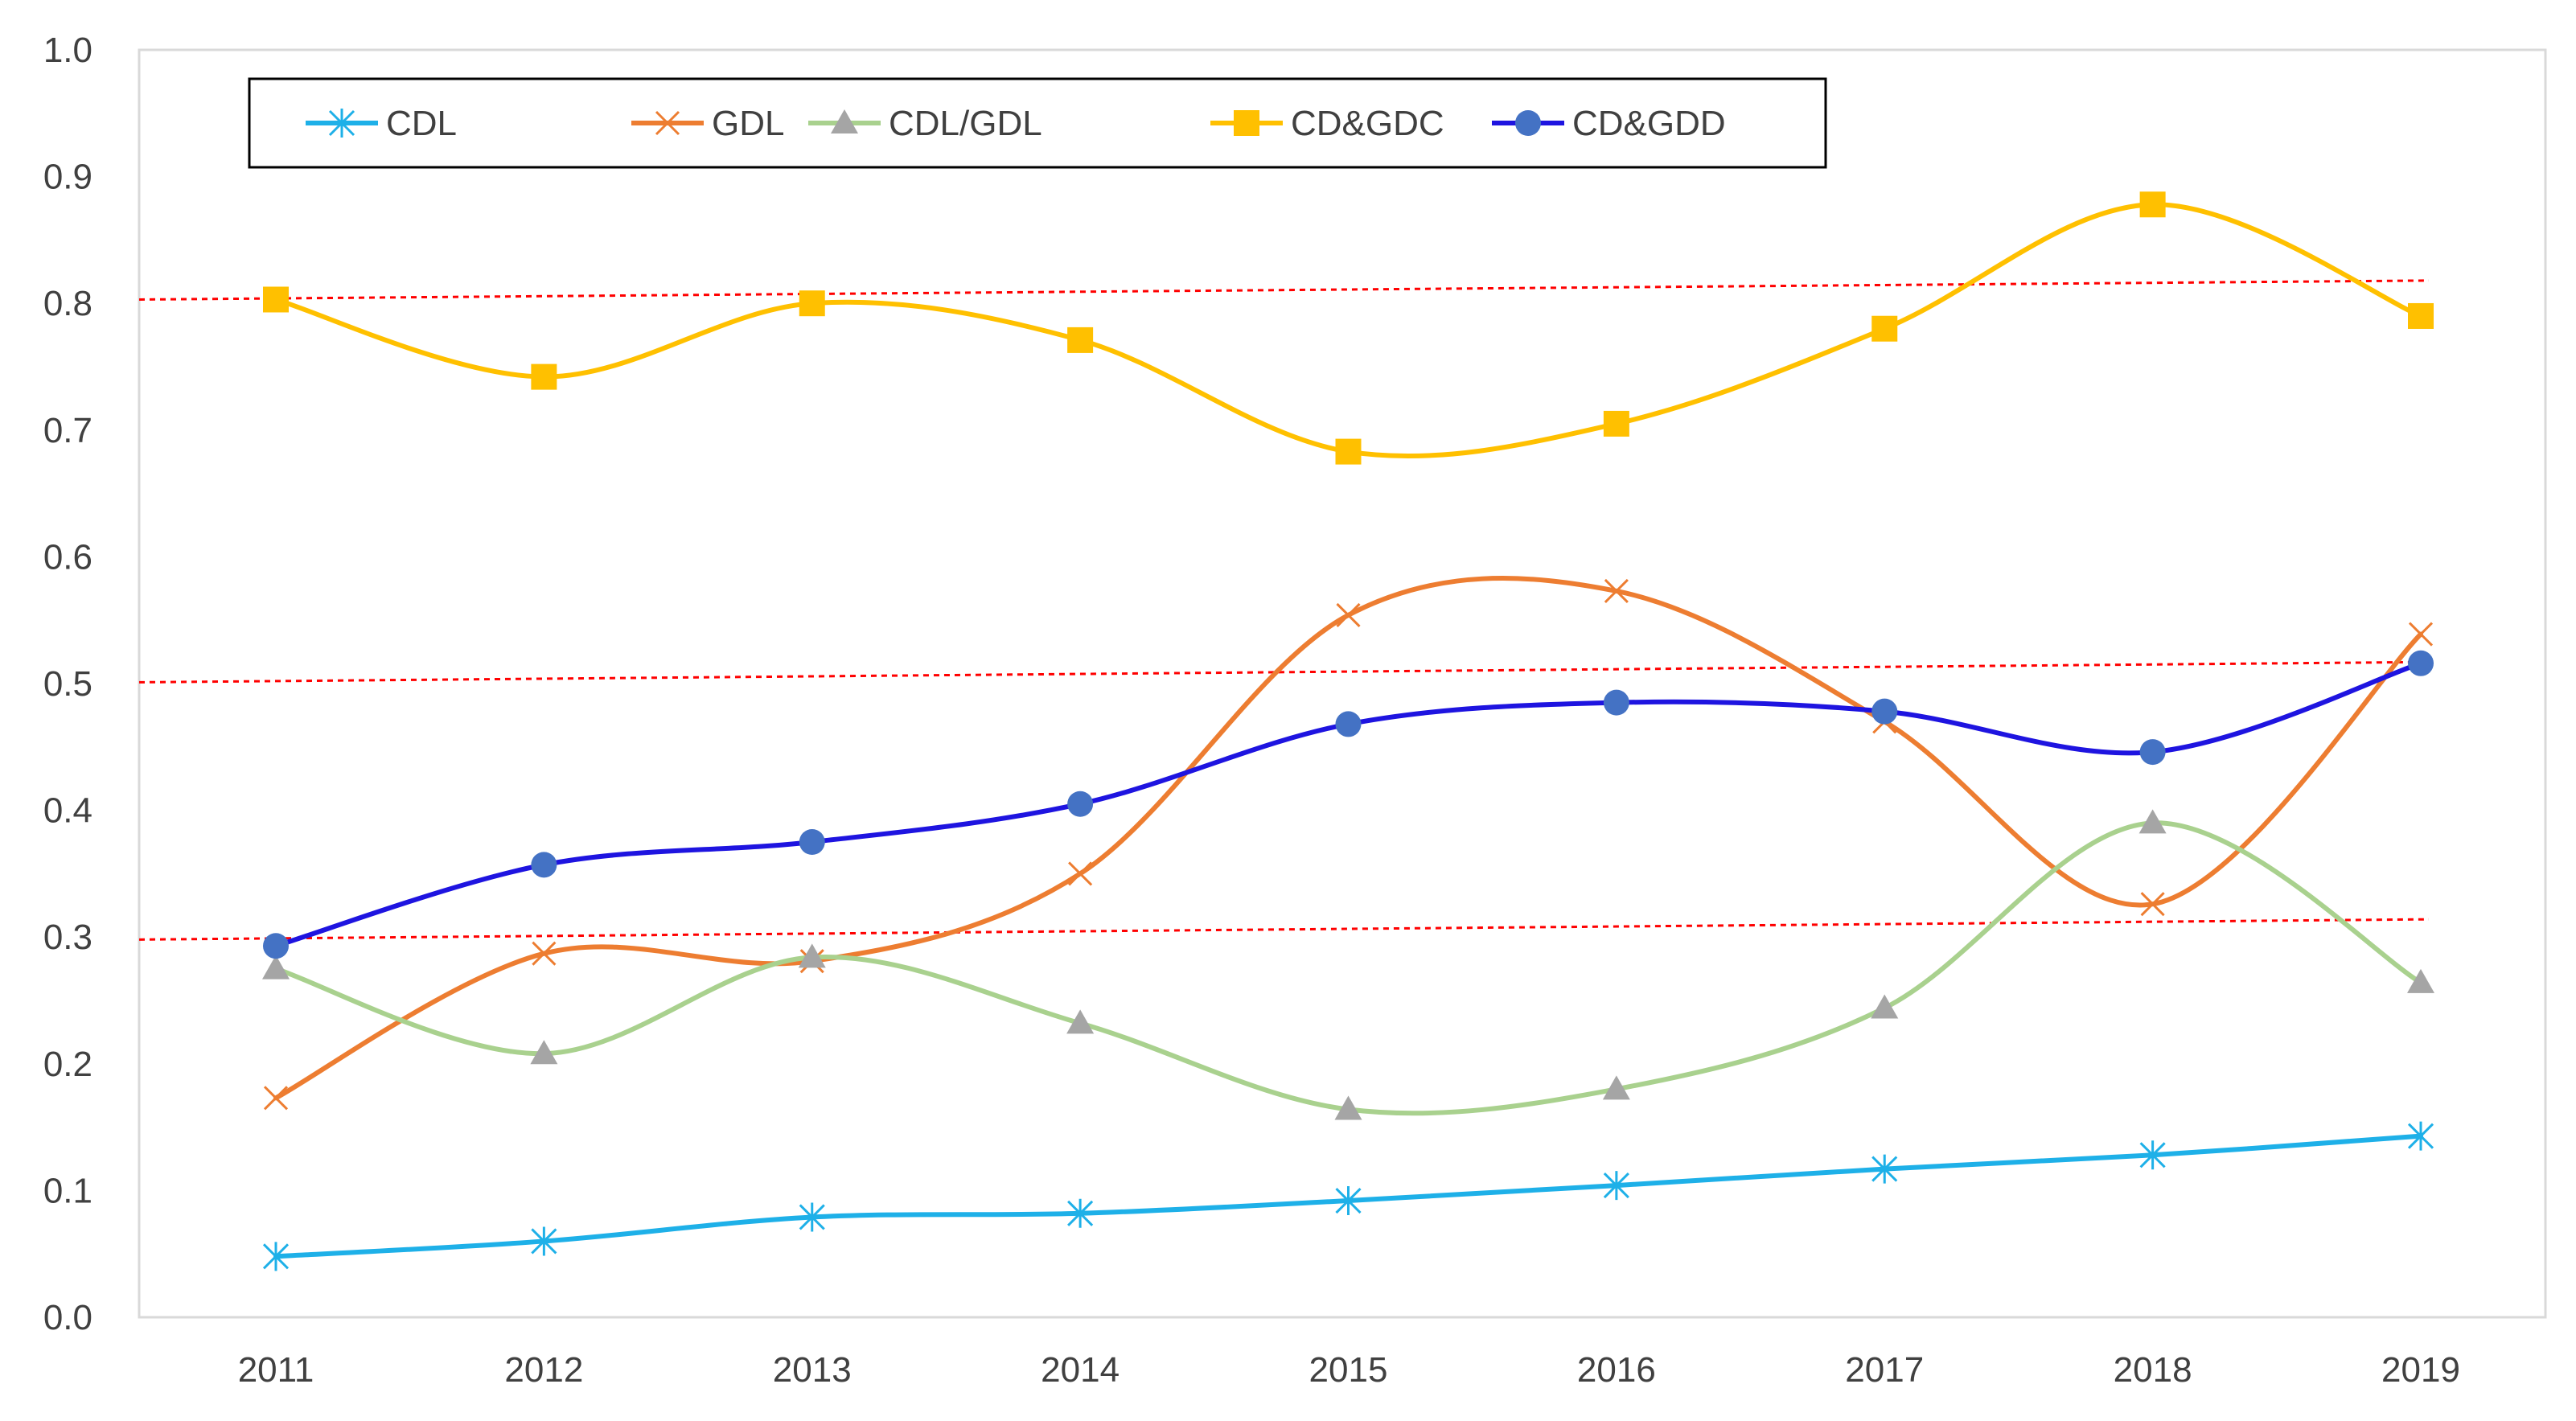 Image resolution: width=2576 pixels, height=1421 pixels. What do you see at coordinates (67, 177) in the screenshot?
I see `y-tick-label: 0.9` at bounding box center [67, 177].